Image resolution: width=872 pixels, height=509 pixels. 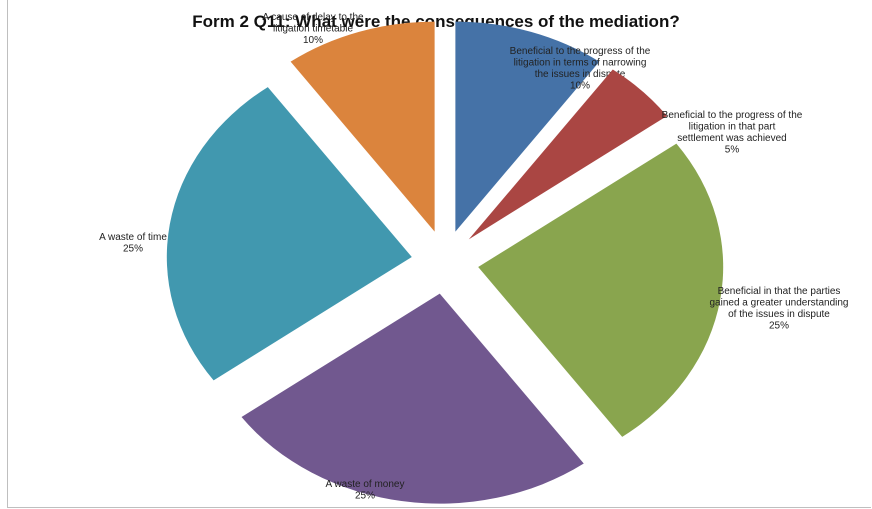 I want to click on slice-label-line: settlement was achieved, so click(x=732, y=138).